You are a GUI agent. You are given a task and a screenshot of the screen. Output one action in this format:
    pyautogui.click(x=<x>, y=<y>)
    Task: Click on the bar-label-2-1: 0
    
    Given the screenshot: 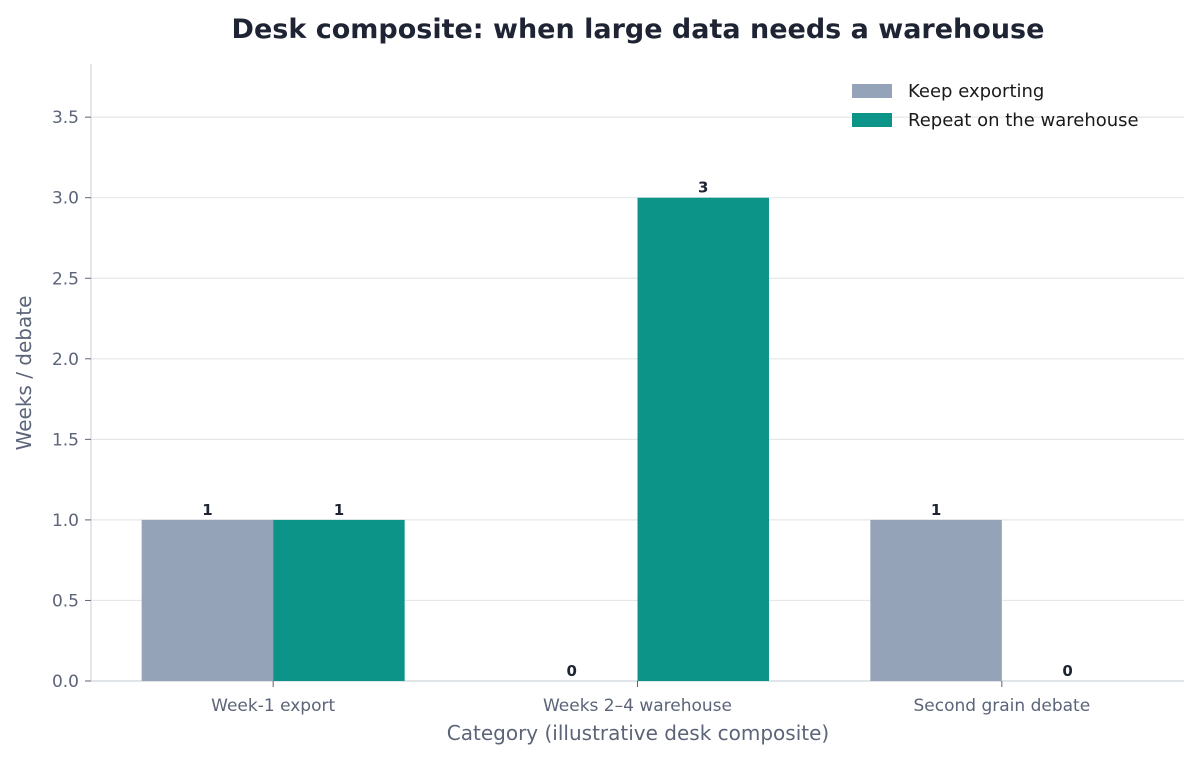 What is the action you would take?
    pyautogui.click(x=1067, y=671)
    